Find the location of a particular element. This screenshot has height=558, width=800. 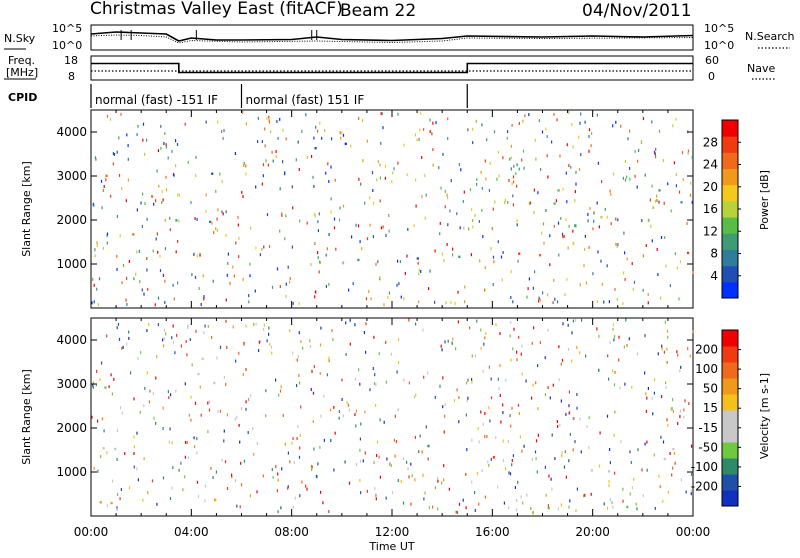

velocity-ytick-label: 4000 is located at coordinates (71, 340).